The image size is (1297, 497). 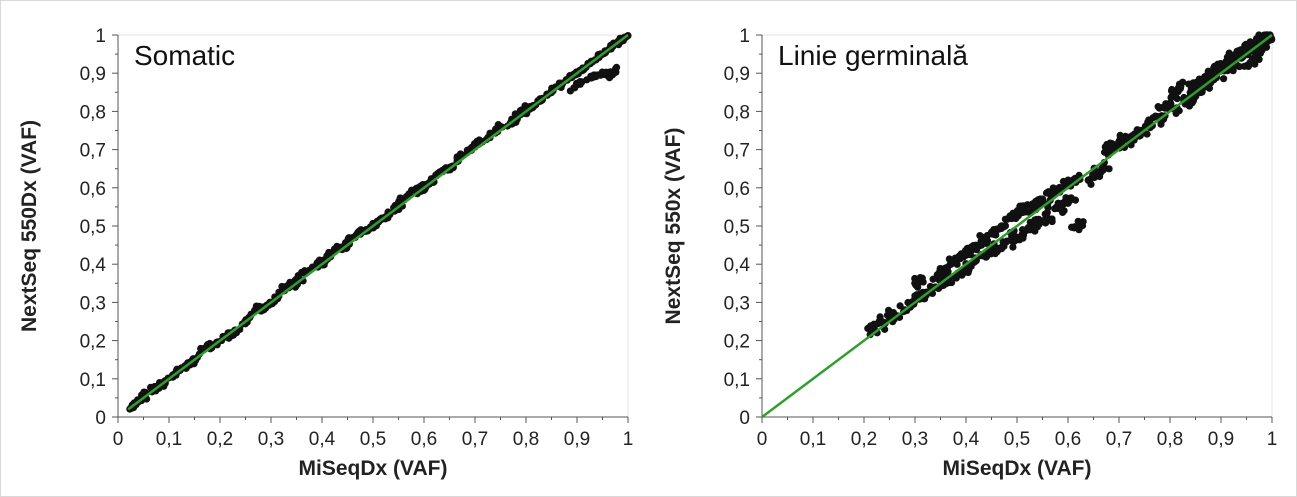 I want to click on x-tick-label: 0,3, so click(x=915, y=439).